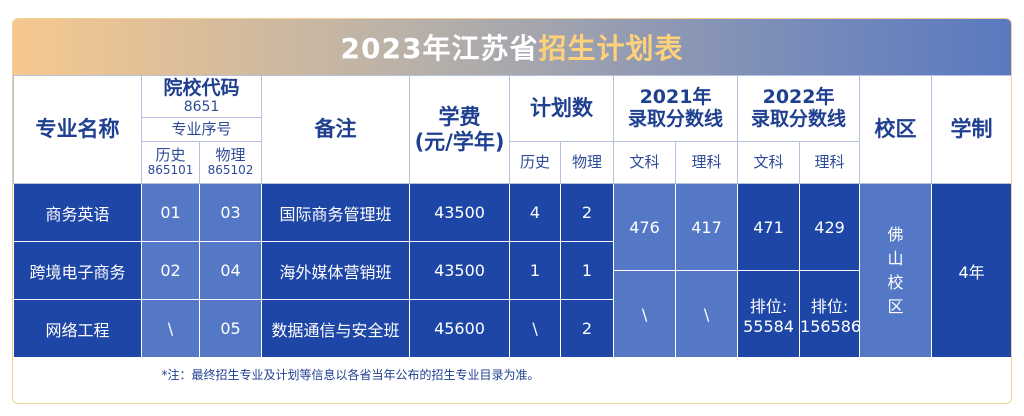 The image size is (1024, 416). I want to click on school-code-label: 院校代码, so click(201, 87).